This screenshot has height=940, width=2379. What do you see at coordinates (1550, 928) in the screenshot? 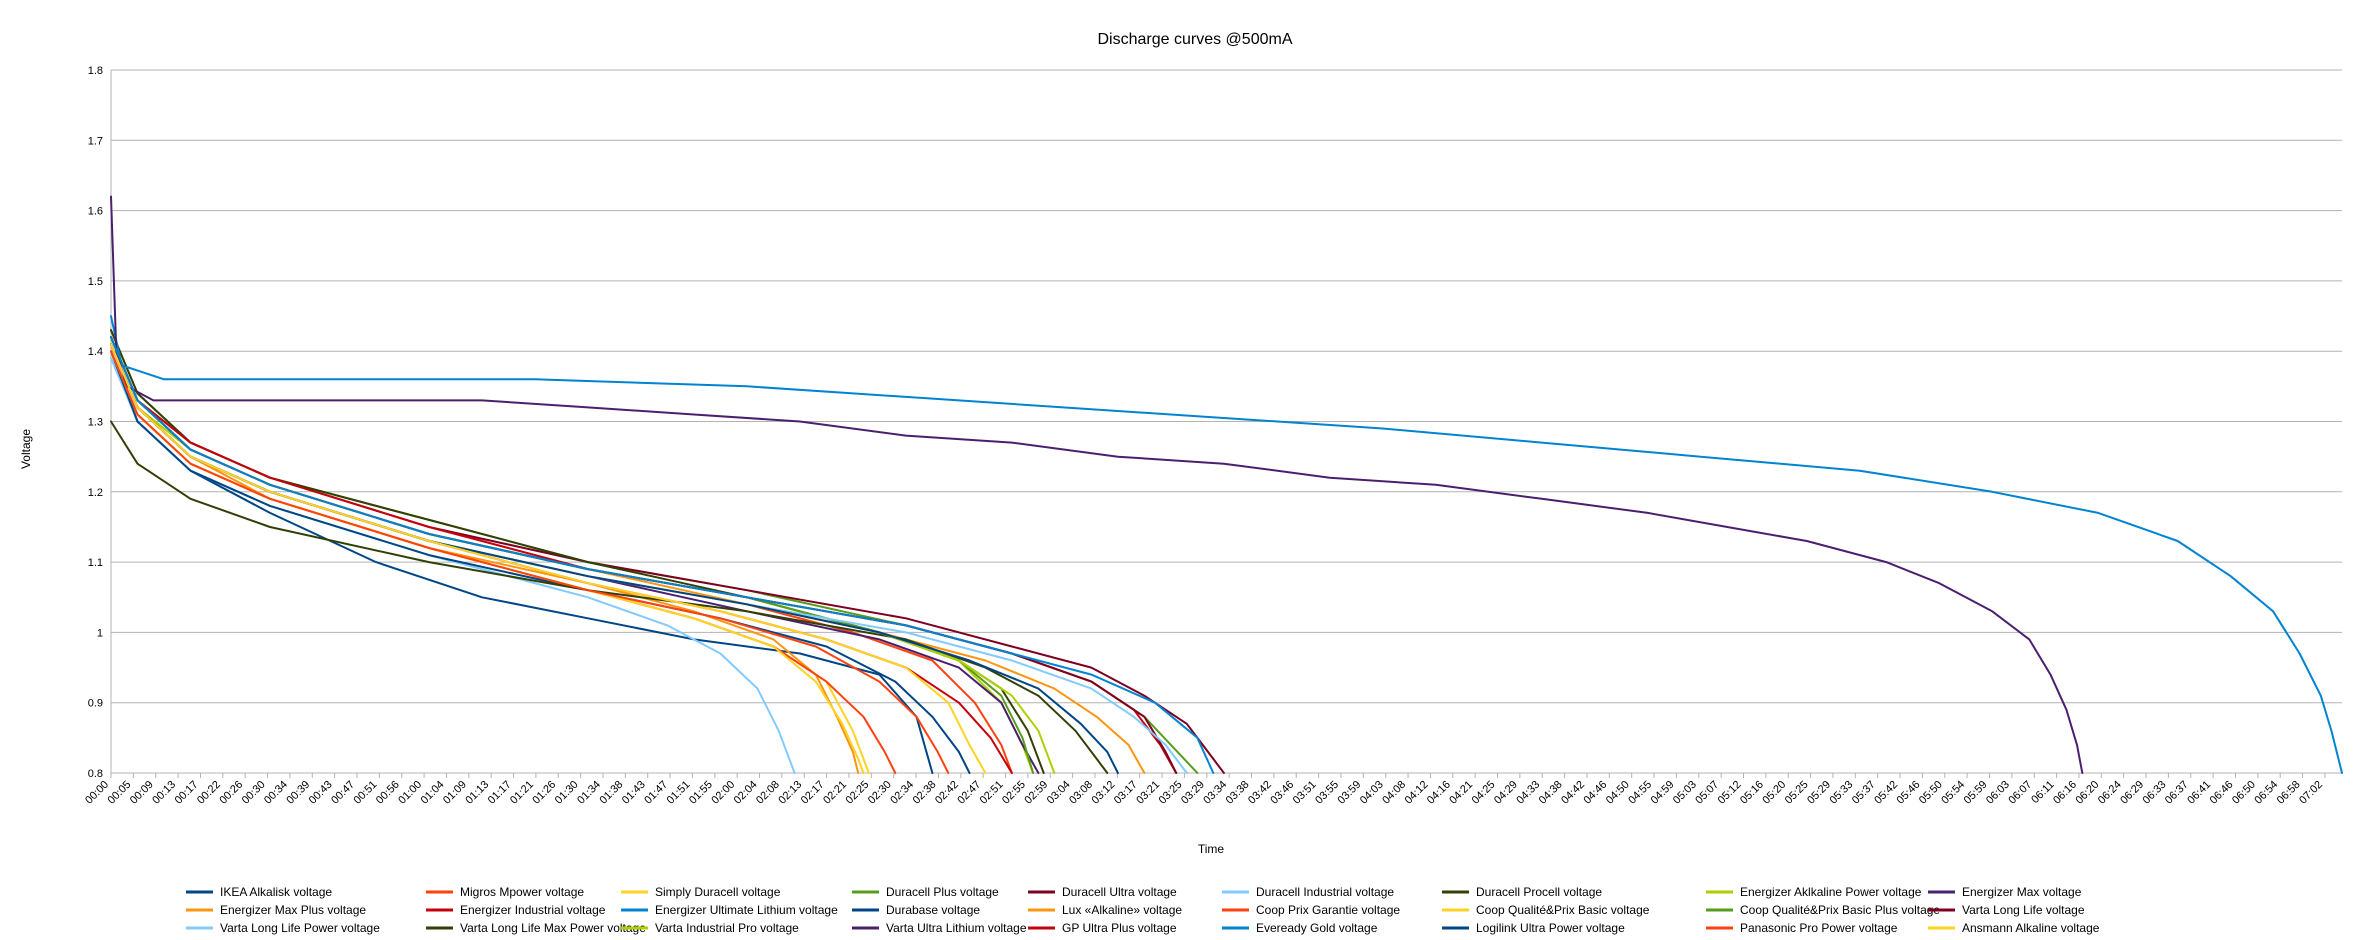
I see `legend-label: Logilink Ultra Power voltage` at bounding box center [1550, 928].